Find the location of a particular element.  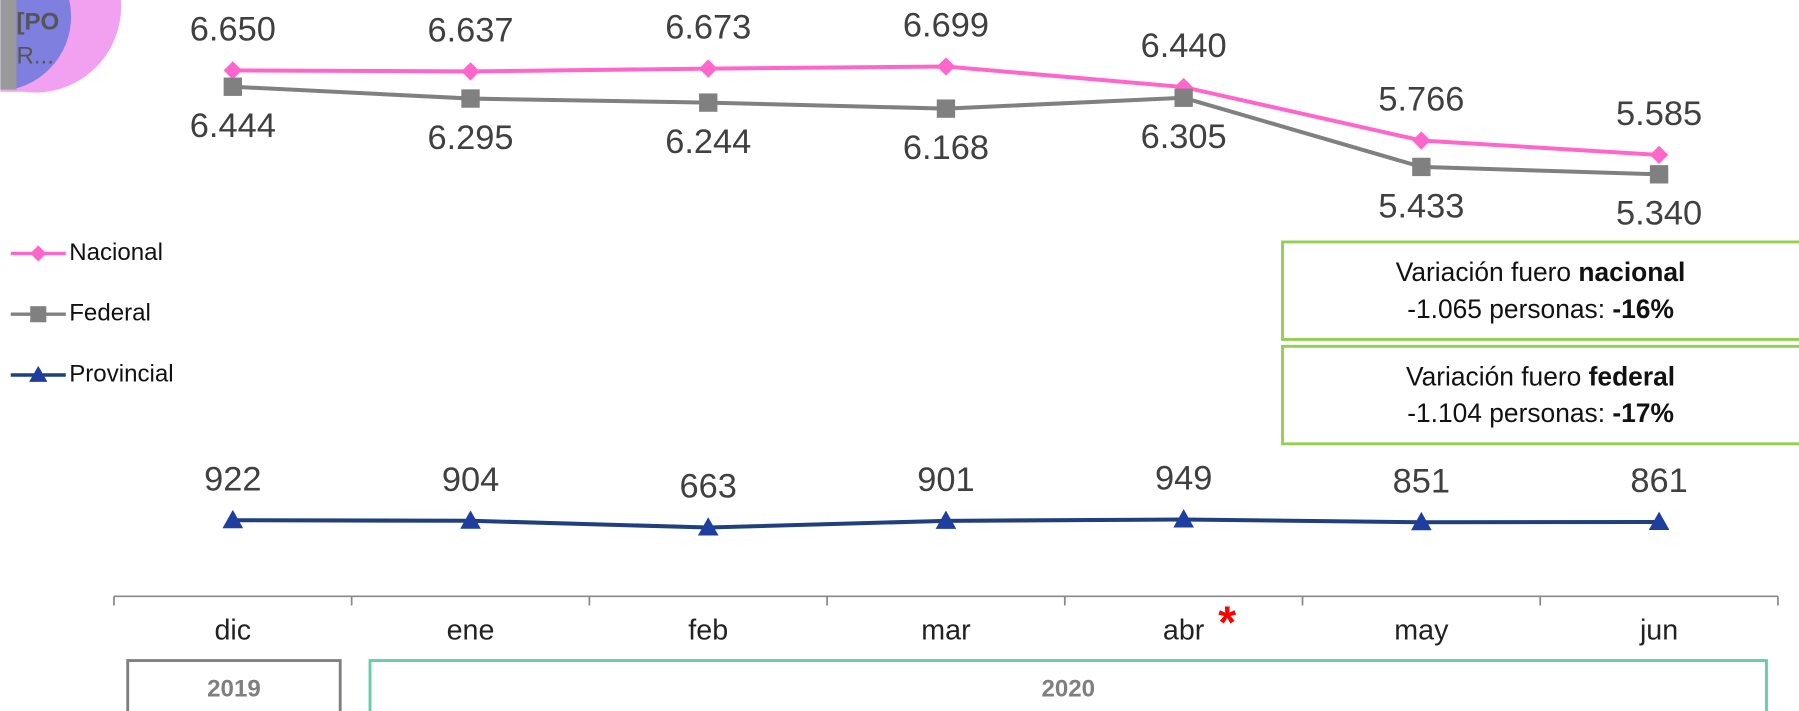

category-note: * is located at coordinates (1227, 622).